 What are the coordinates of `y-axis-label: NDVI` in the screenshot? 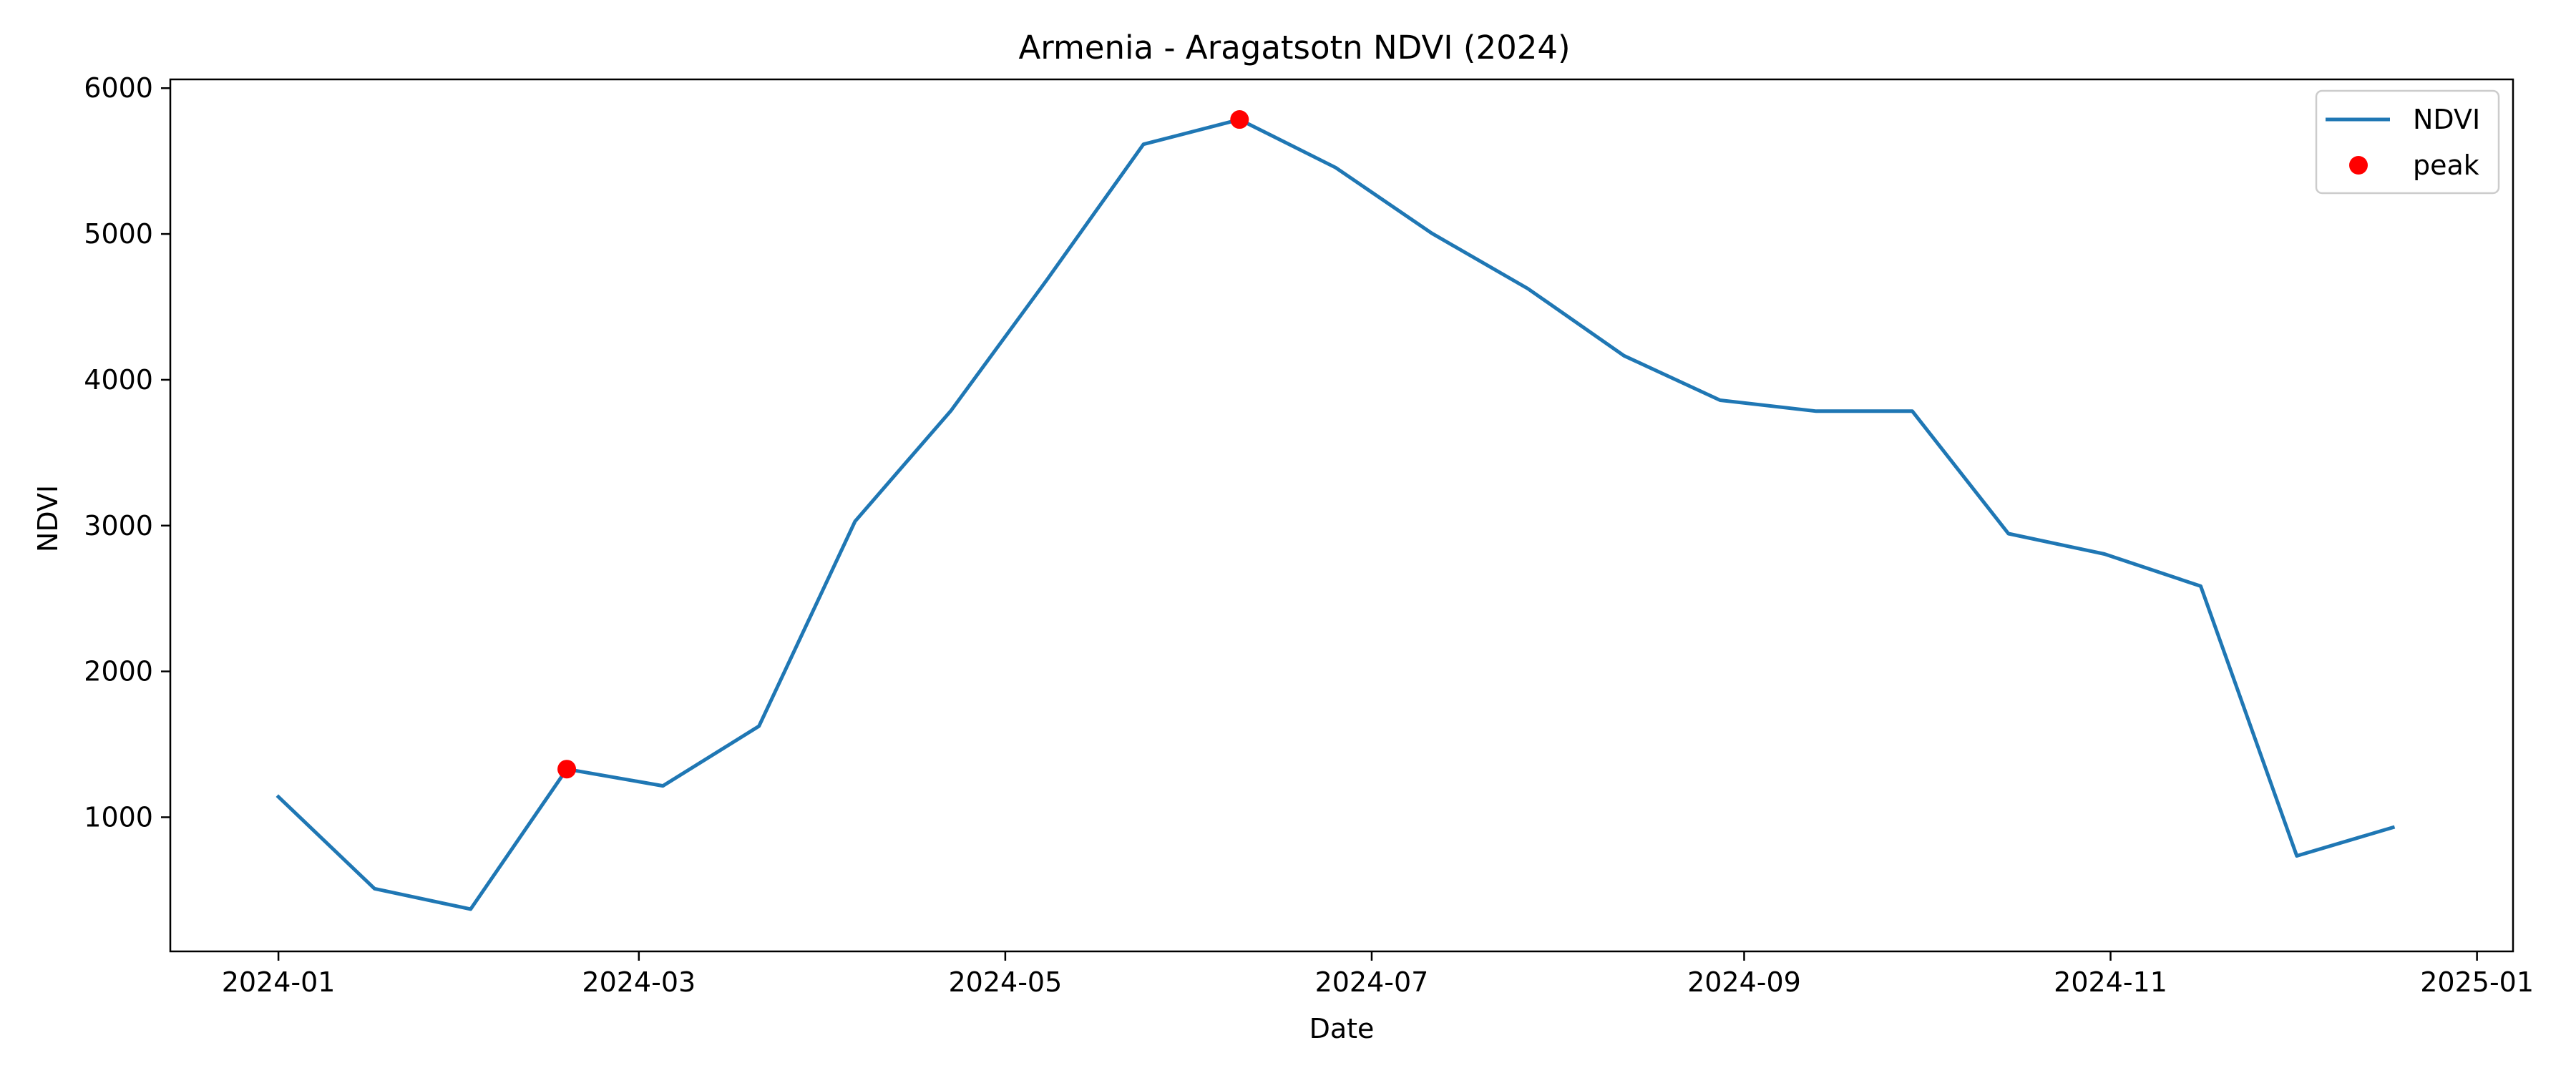 It's located at (48, 518).